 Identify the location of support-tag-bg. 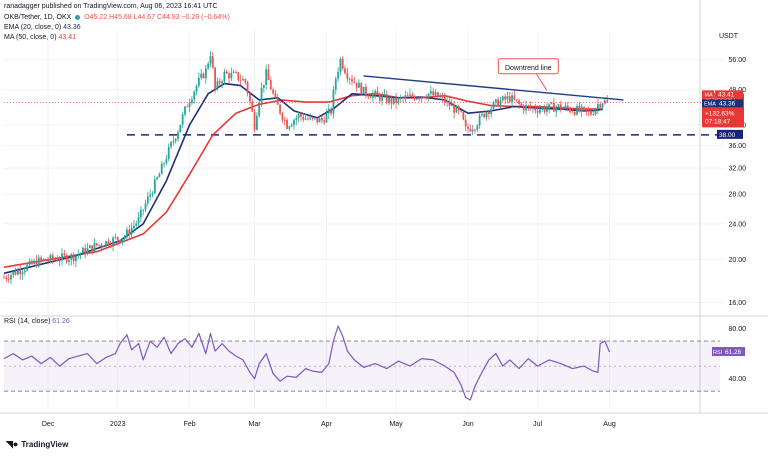
(730, 134).